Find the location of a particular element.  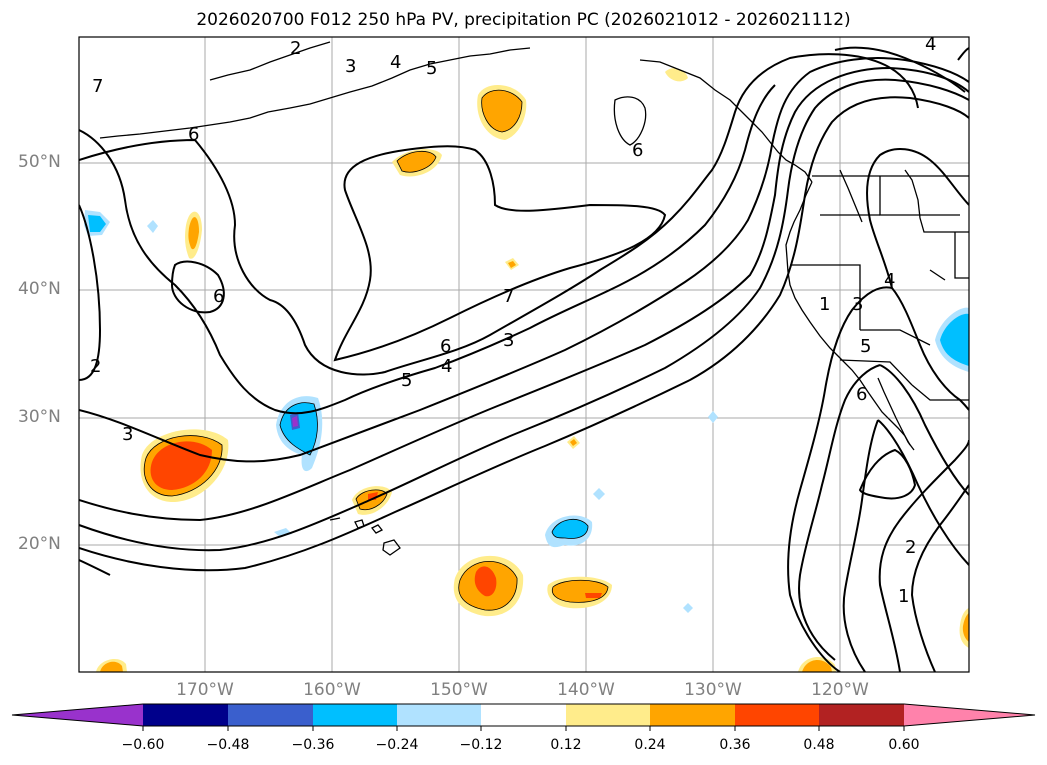

latitude-label: 20°N is located at coordinates (39, 544).